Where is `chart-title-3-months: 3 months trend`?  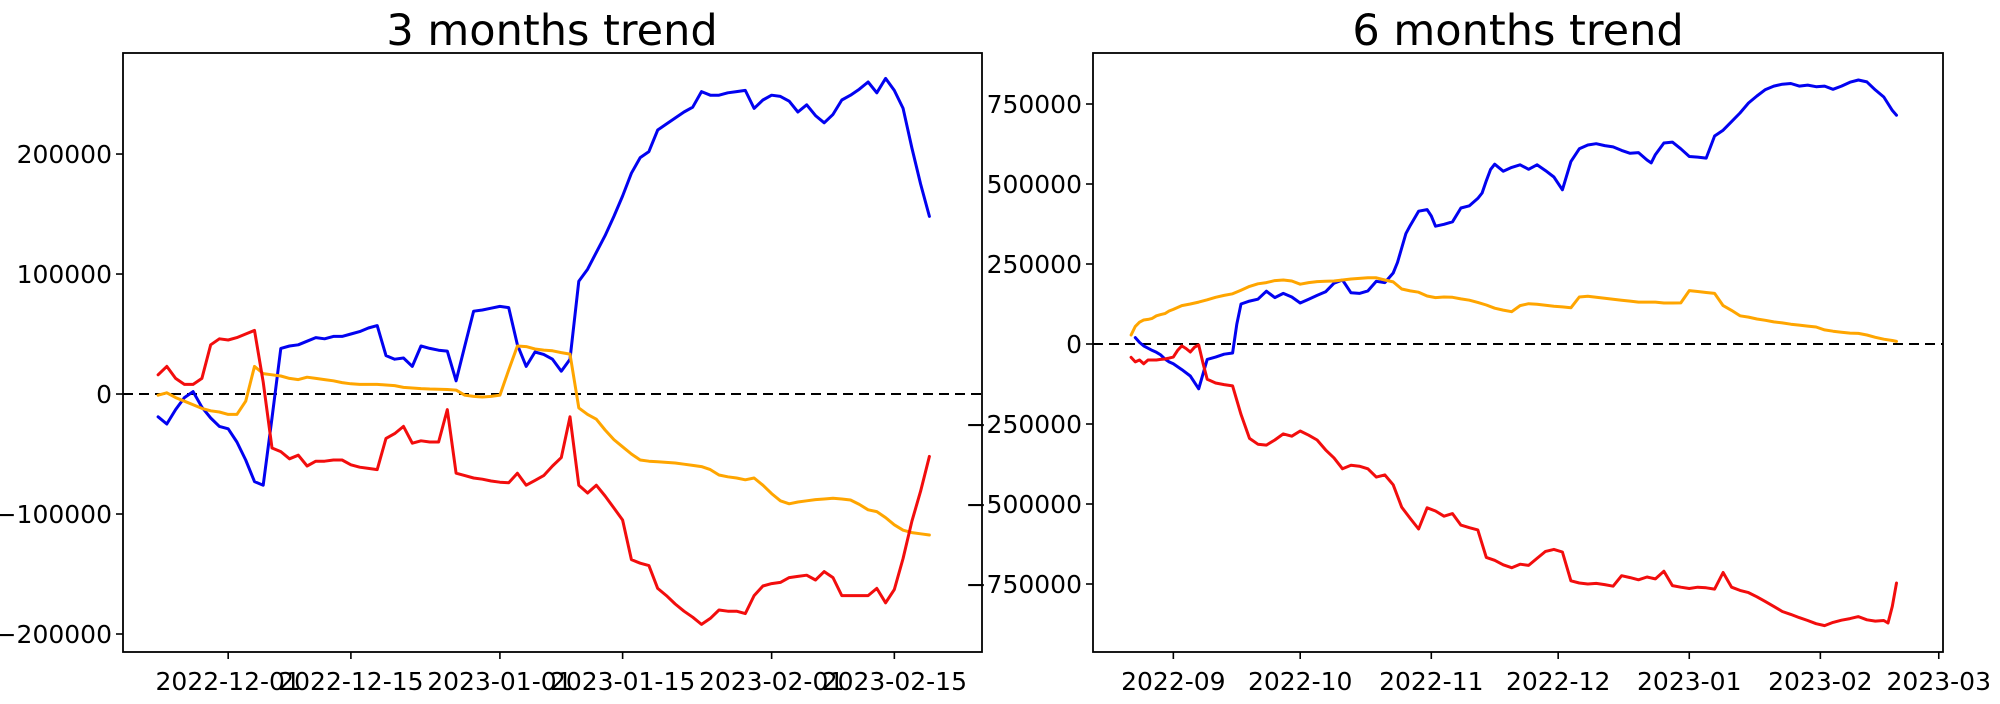 chart-title-3-months: 3 months trend is located at coordinates (551, 31).